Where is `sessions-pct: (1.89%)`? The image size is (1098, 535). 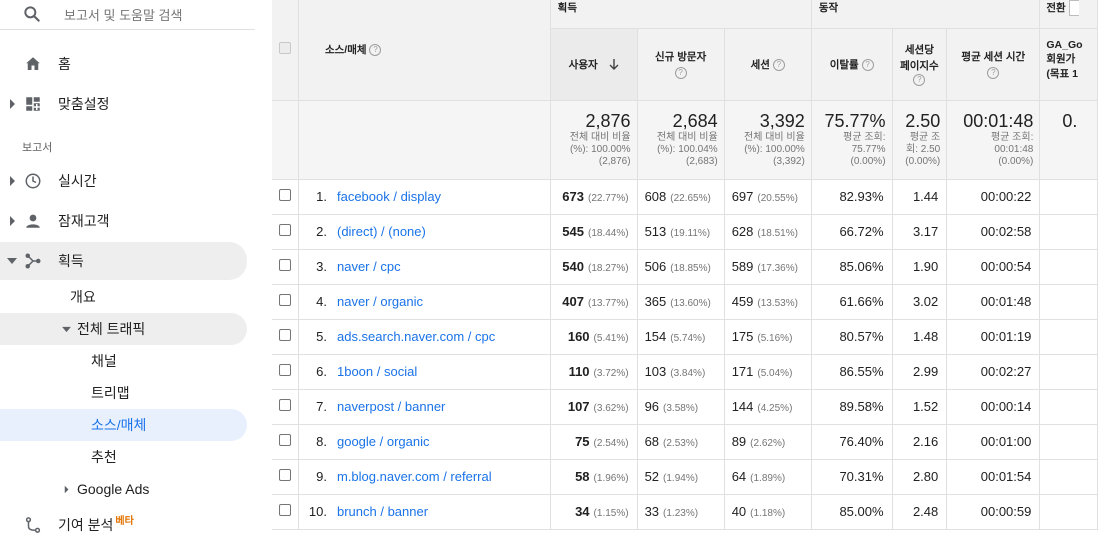
sessions-pct: (1.89%) is located at coordinates (768, 478).